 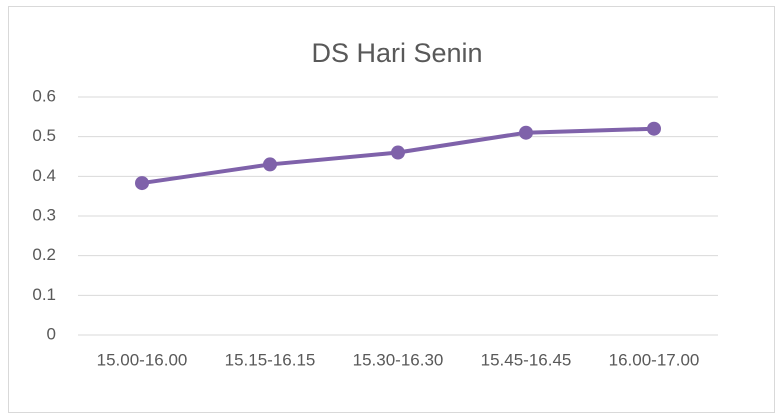 I want to click on y-tick-label: 0.3, so click(x=44, y=214).